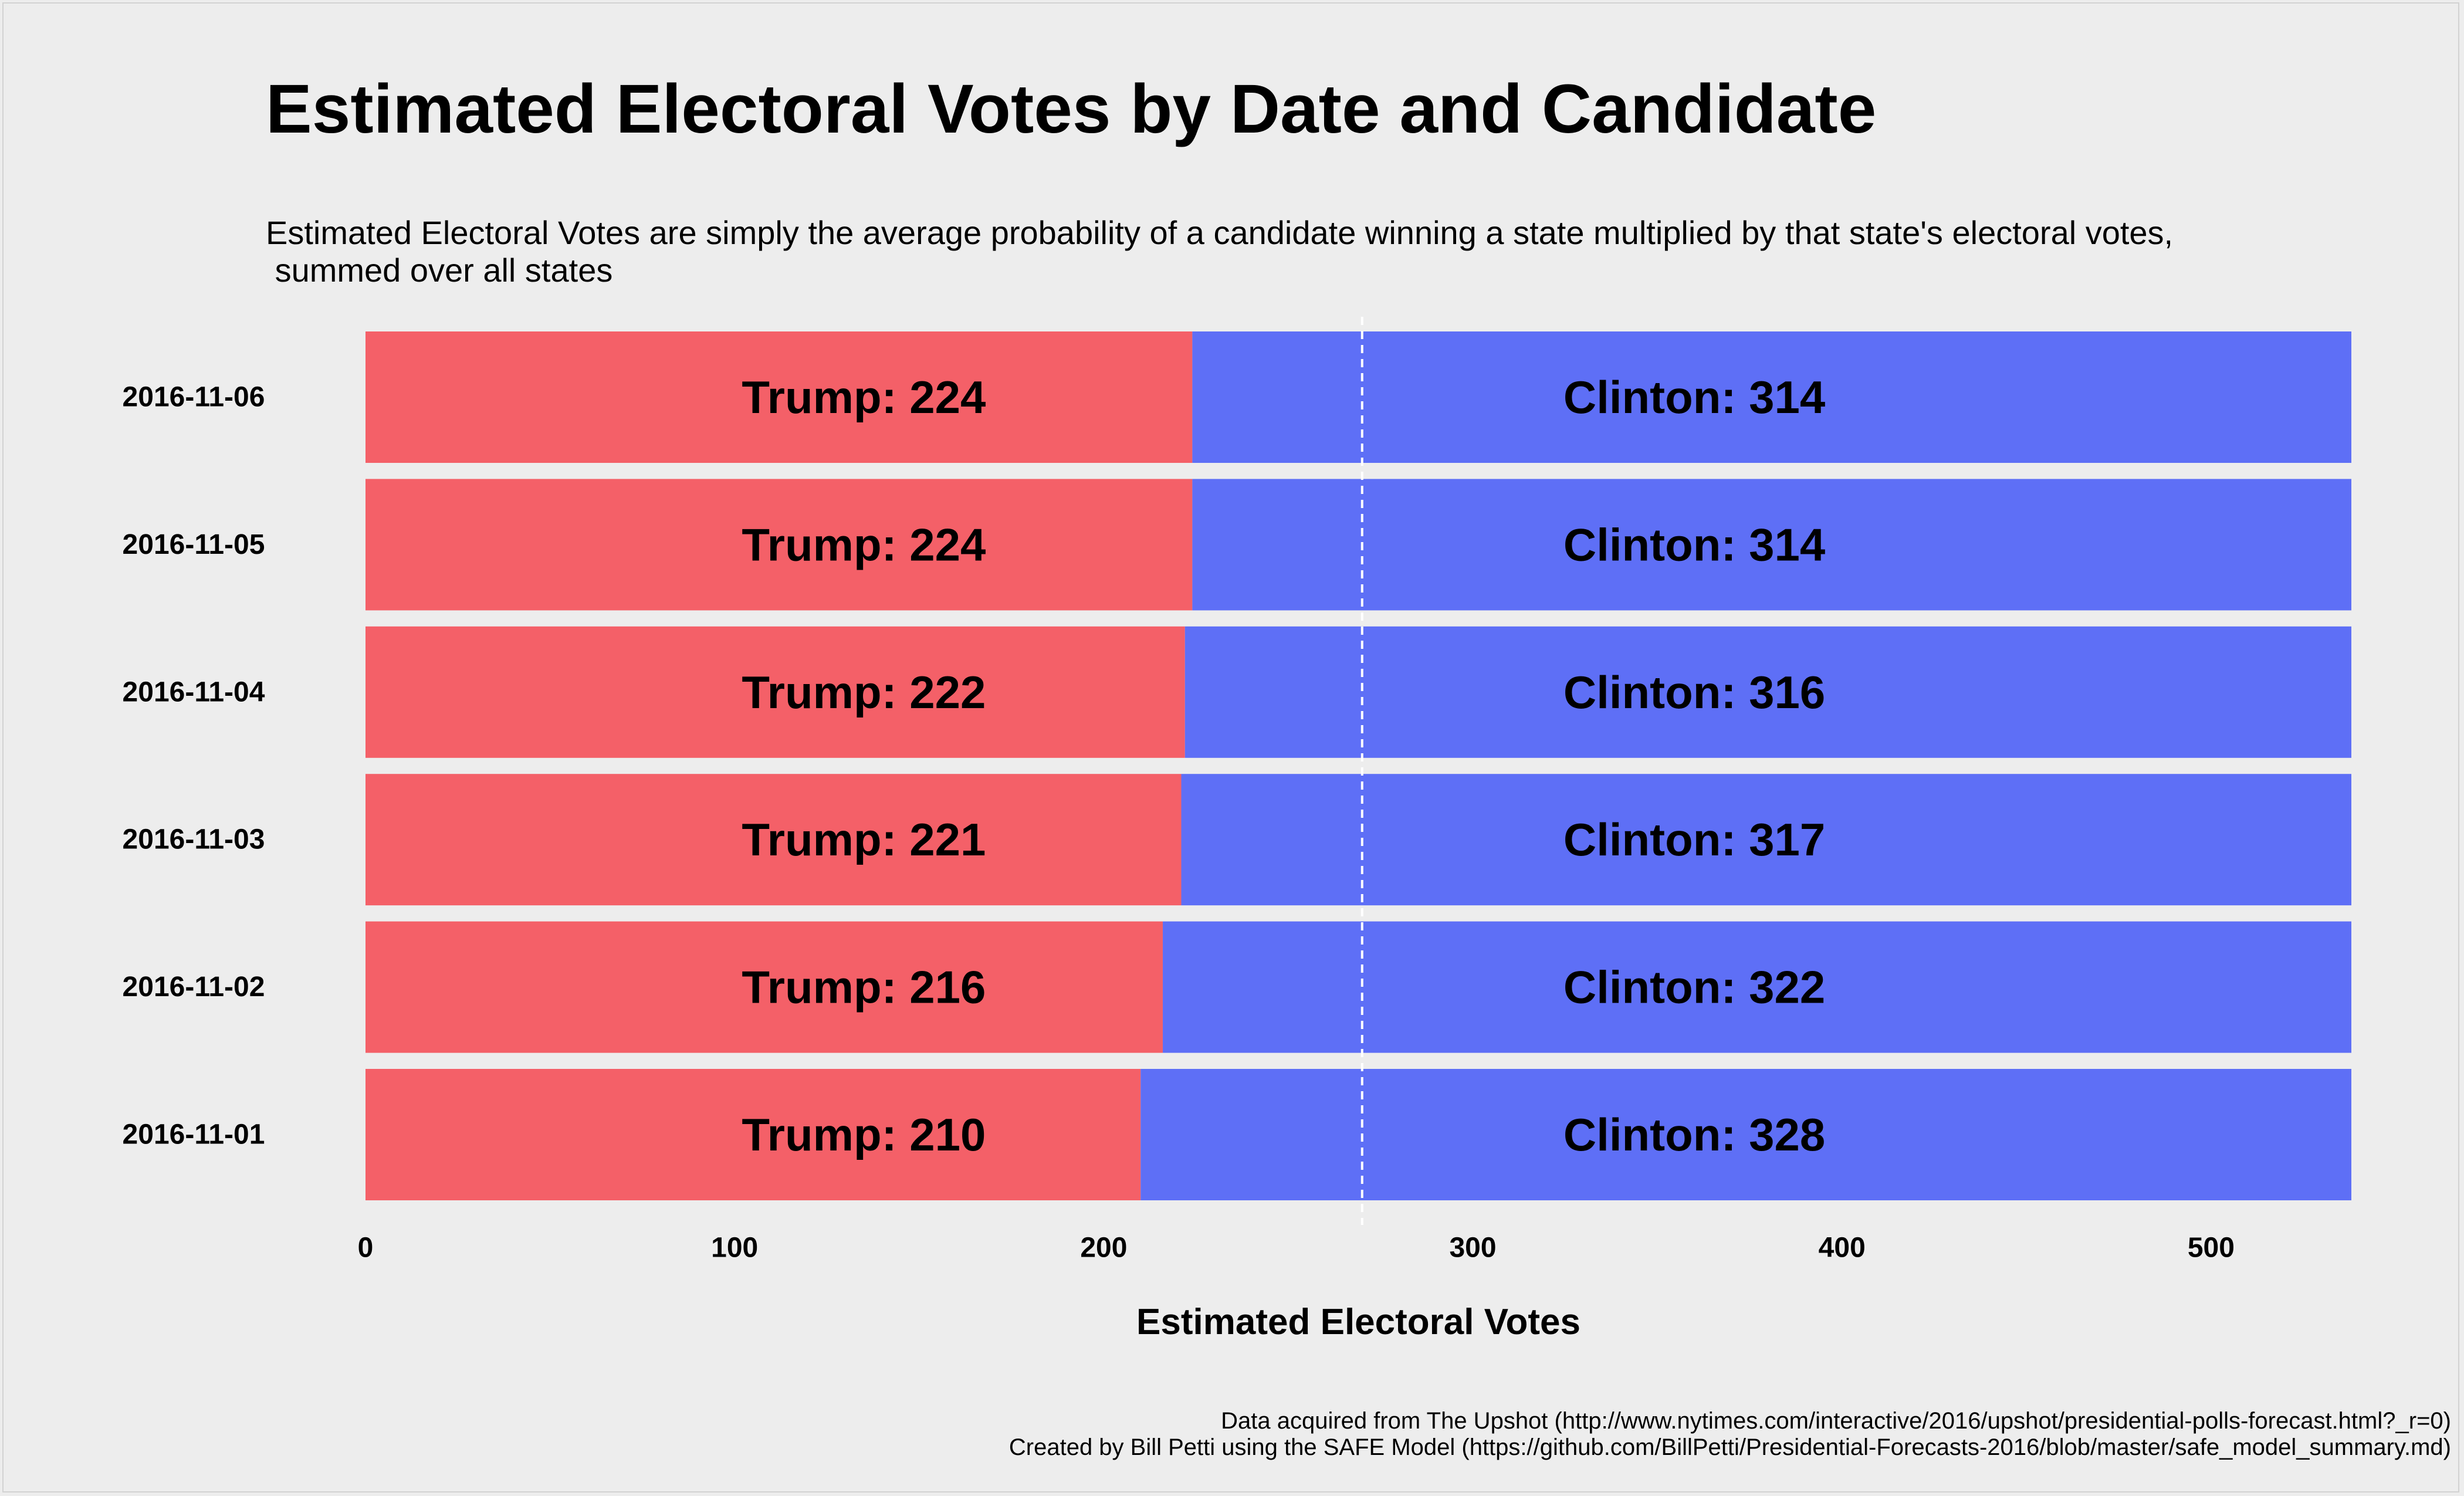 This screenshot has height=1496, width=2464. I want to click on data-label-trump-2016-11-06: Trump: 224, so click(864, 397).